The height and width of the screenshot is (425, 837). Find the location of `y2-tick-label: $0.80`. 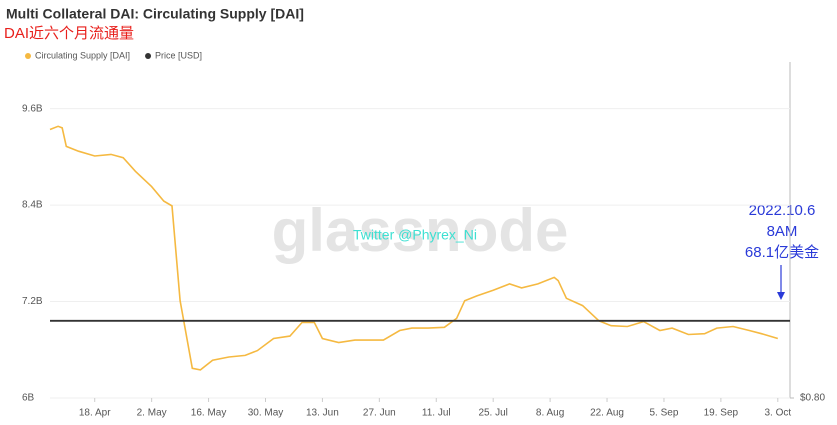

y2-tick-label: $0.80 is located at coordinates (812, 398).